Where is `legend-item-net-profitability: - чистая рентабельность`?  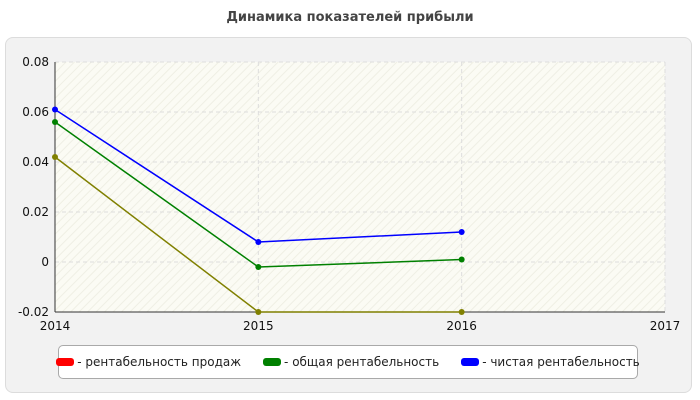
legend-item-net-profitability: - чистая рентабельность is located at coordinates (550, 362).